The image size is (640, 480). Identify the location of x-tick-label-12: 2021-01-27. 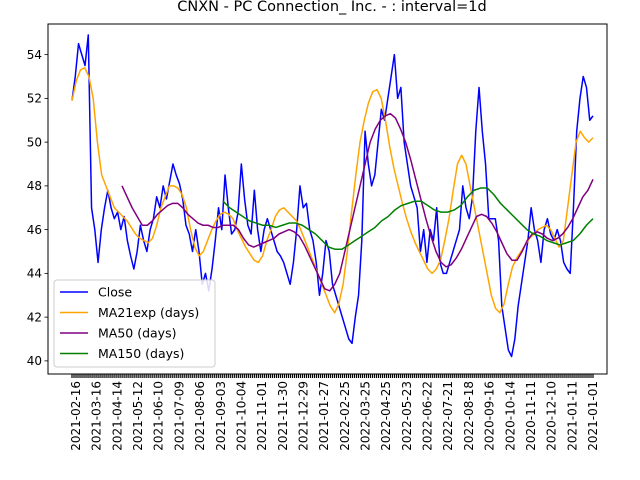
(324, 416).